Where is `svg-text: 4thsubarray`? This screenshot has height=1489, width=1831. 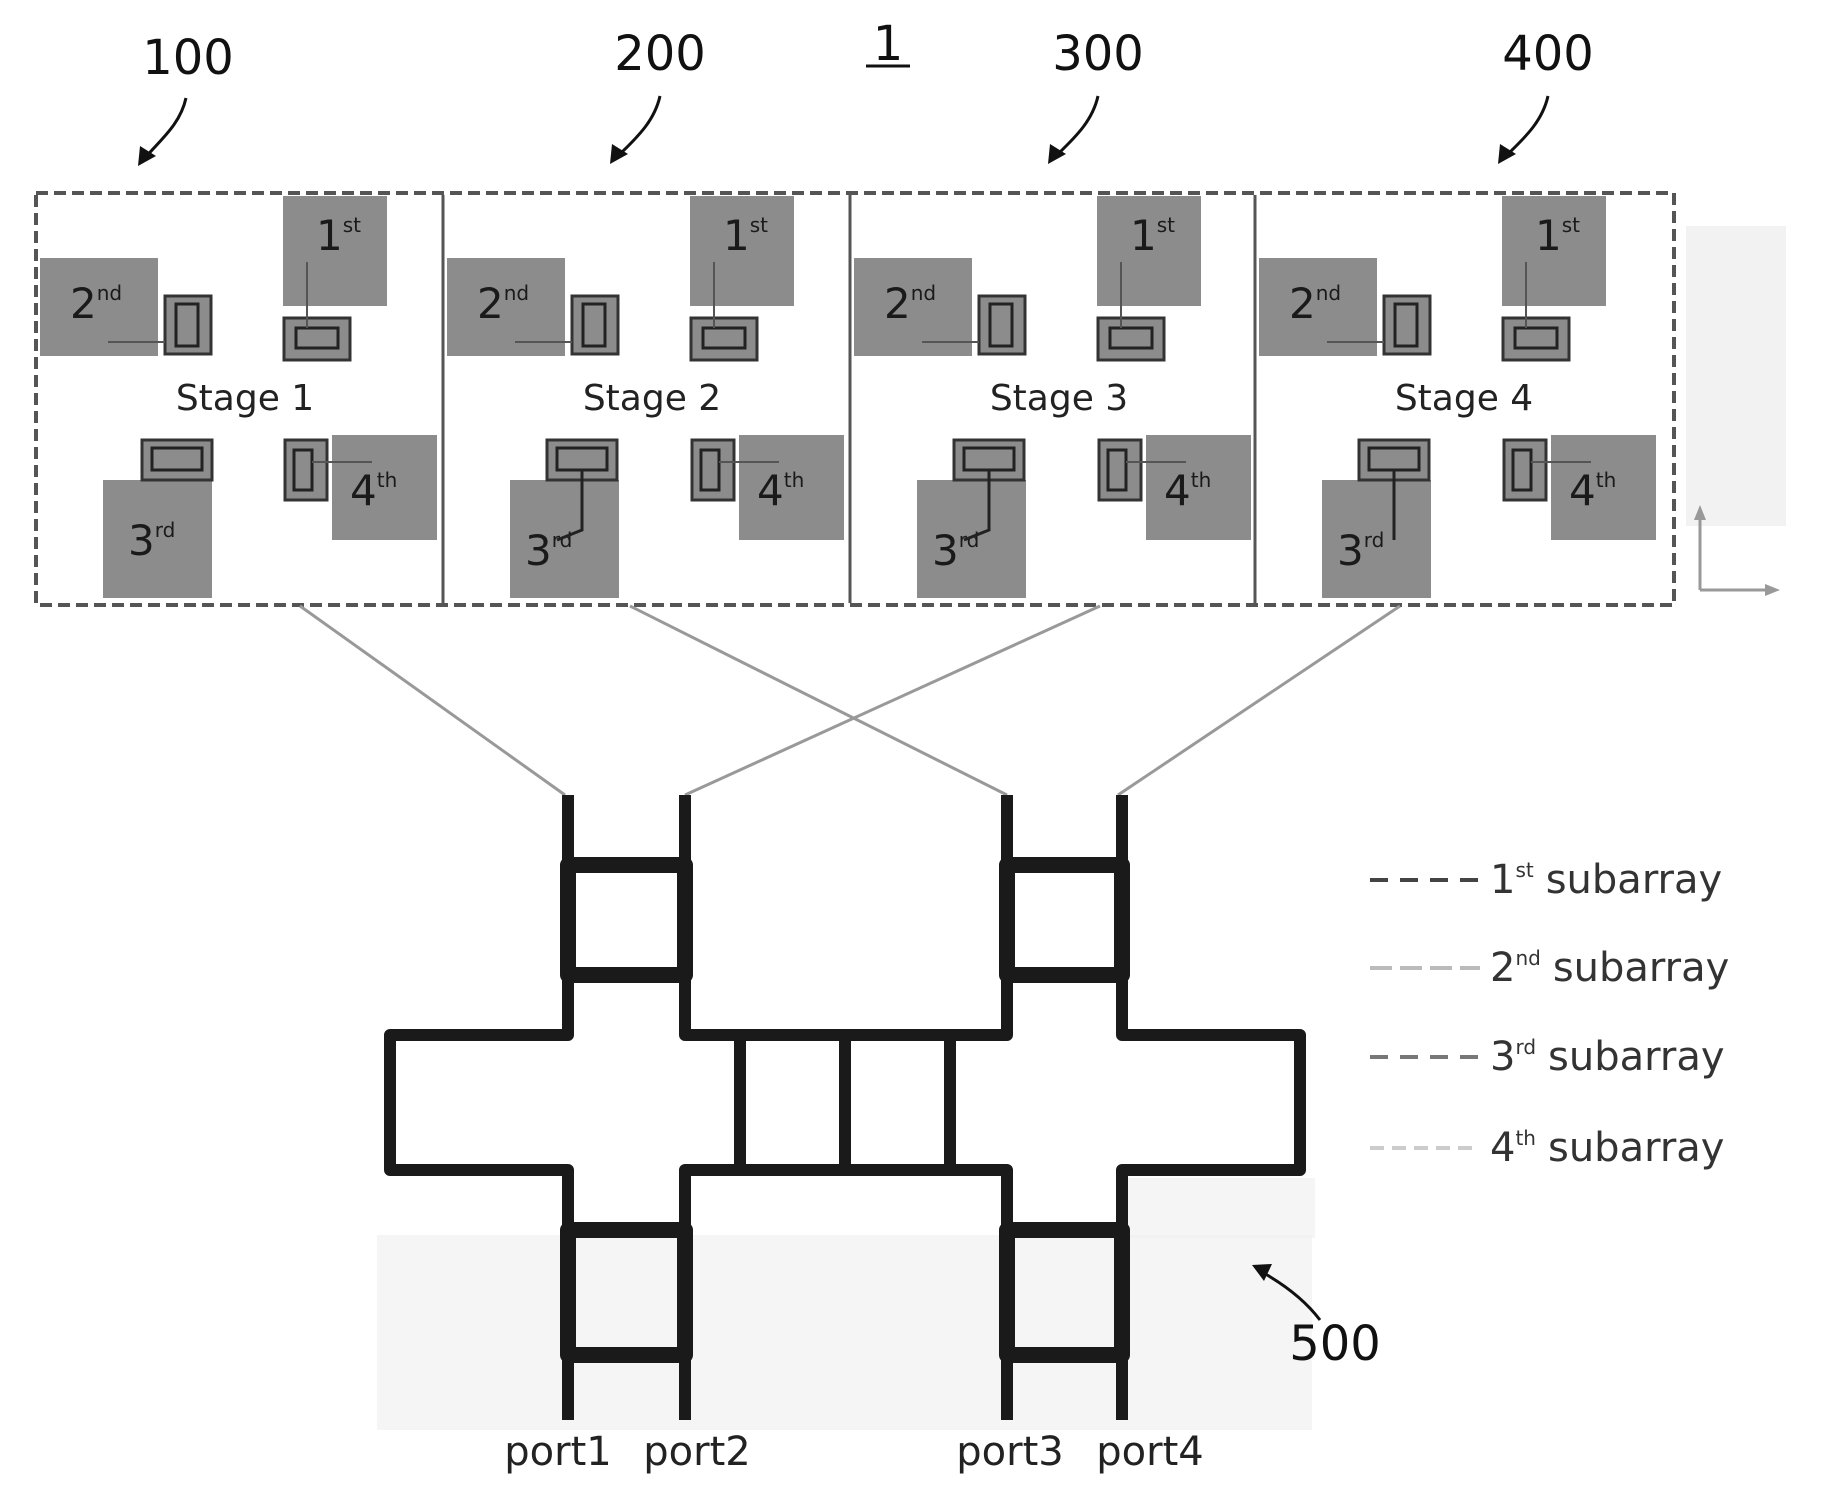 svg-text: 4thsubarray is located at coordinates (1607, 1148).